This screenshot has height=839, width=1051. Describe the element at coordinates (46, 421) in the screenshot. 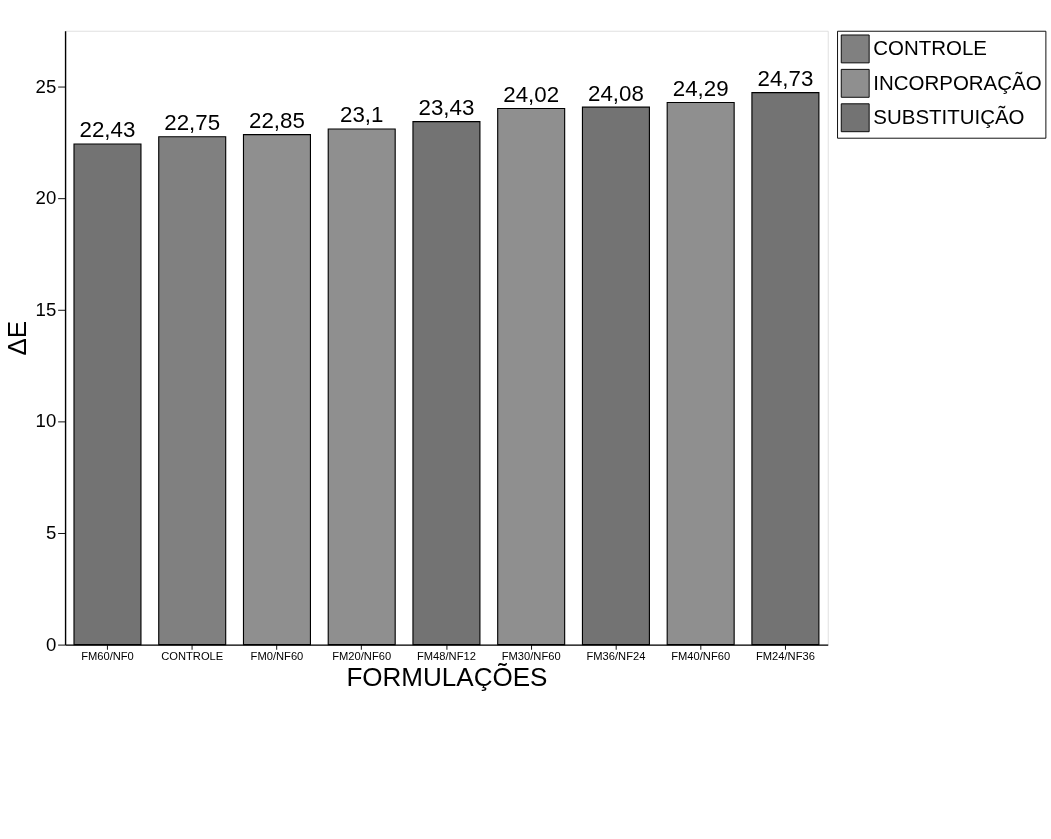

I see `y-tick-label: 10` at that location.